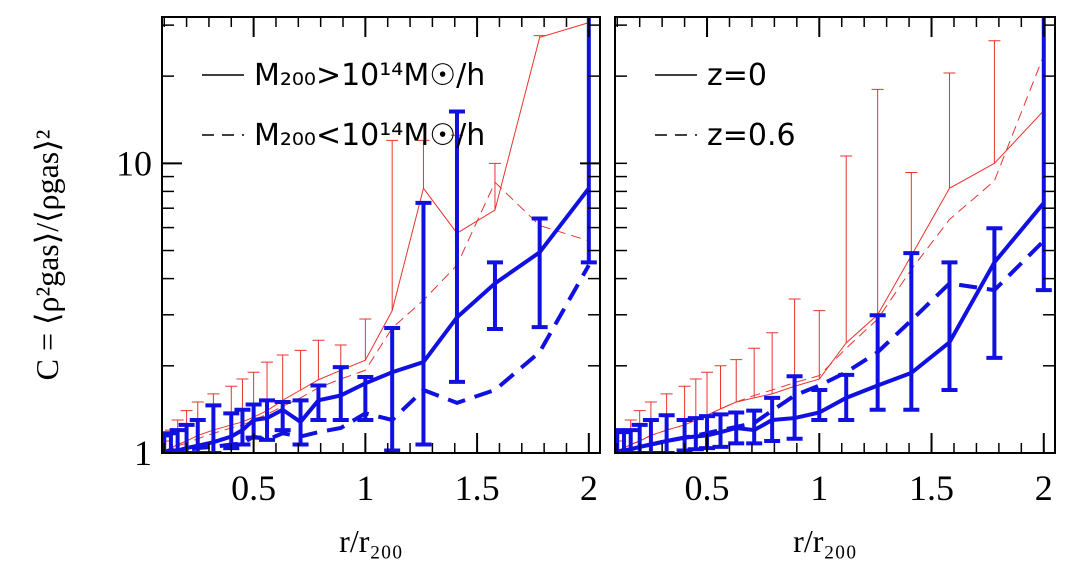 The width and height of the screenshot is (1070, 564). I want to click on y-tick-label: 10, so click(134, 163).